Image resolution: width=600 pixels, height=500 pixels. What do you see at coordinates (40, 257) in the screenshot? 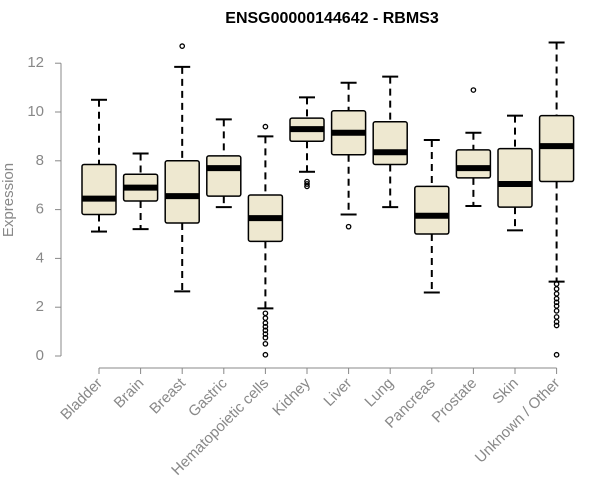
I see `y-tick-label: 4` at bounding box center [40, 257].